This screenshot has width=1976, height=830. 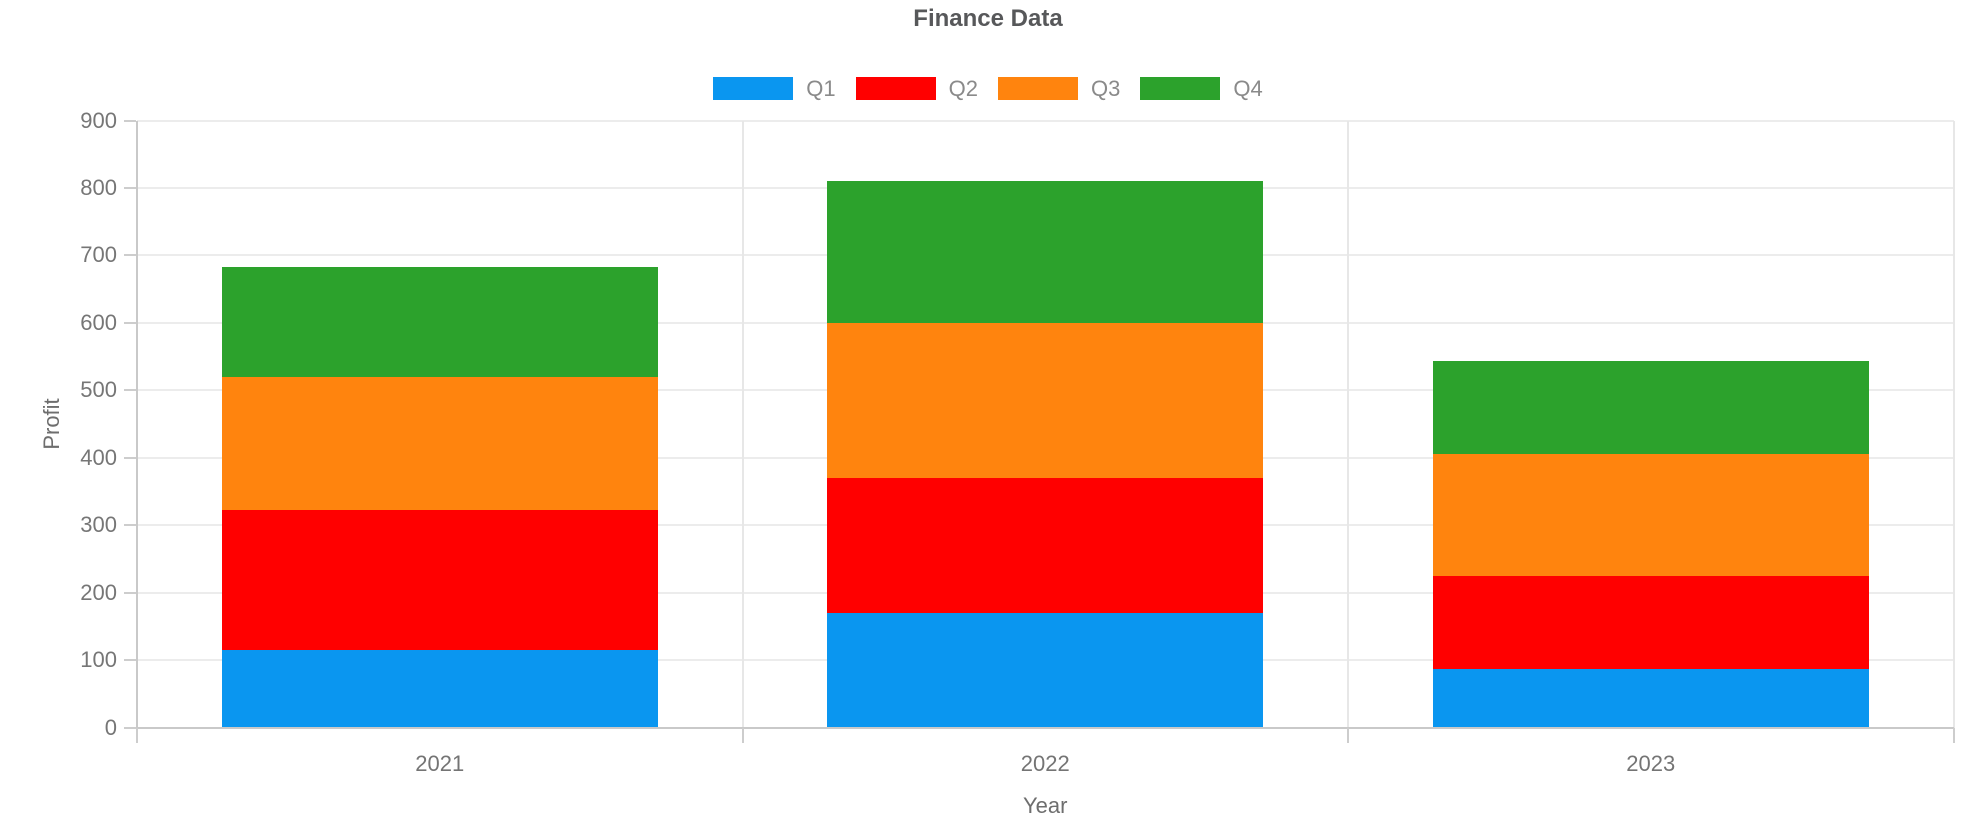 I want to click on y-tick-label: 0, so click(x=110, y=727).